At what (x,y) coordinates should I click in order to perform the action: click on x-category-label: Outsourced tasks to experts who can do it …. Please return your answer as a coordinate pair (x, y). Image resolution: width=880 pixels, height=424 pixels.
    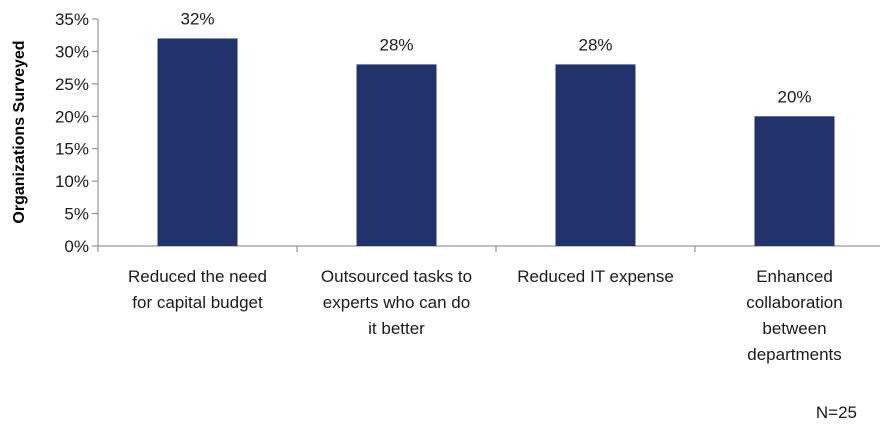
    Looking at the image, I should click on (396, 302).